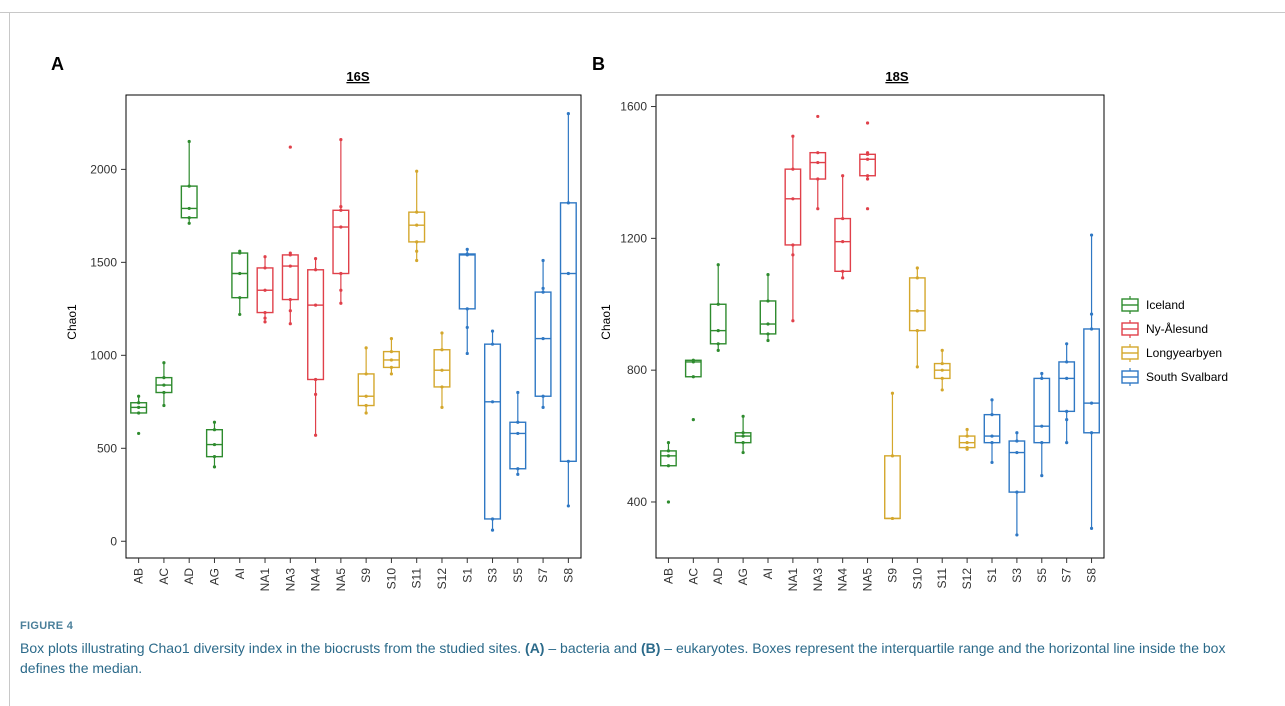  What do you see at coordinates (240, 573) in the screenshot?
I see `x-tick-label: AI` at bounding box center [240, 573].